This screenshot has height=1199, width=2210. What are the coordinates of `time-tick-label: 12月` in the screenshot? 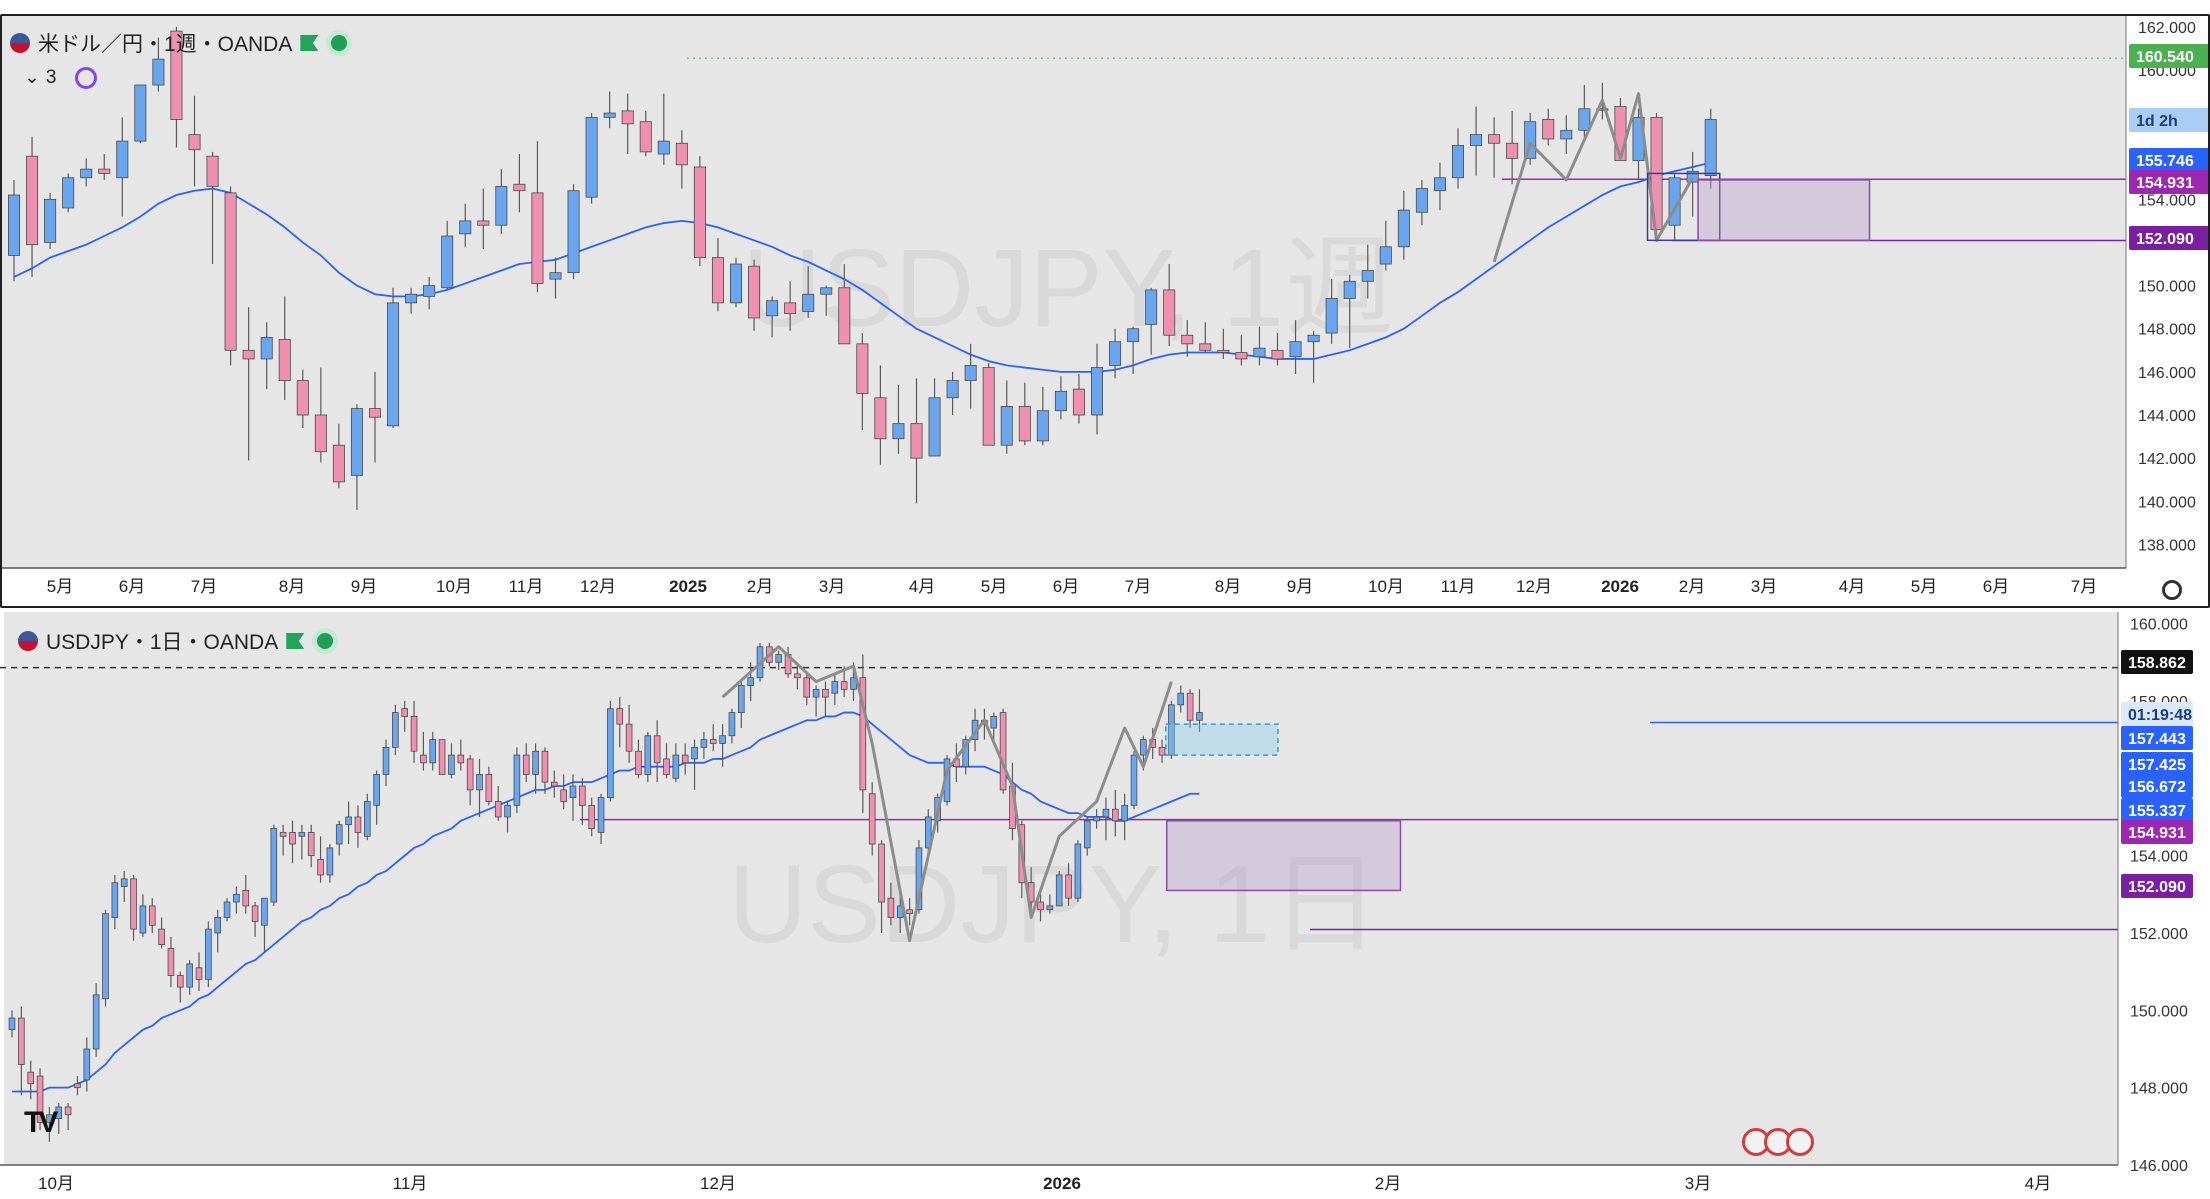 It's located at (718, 1183).